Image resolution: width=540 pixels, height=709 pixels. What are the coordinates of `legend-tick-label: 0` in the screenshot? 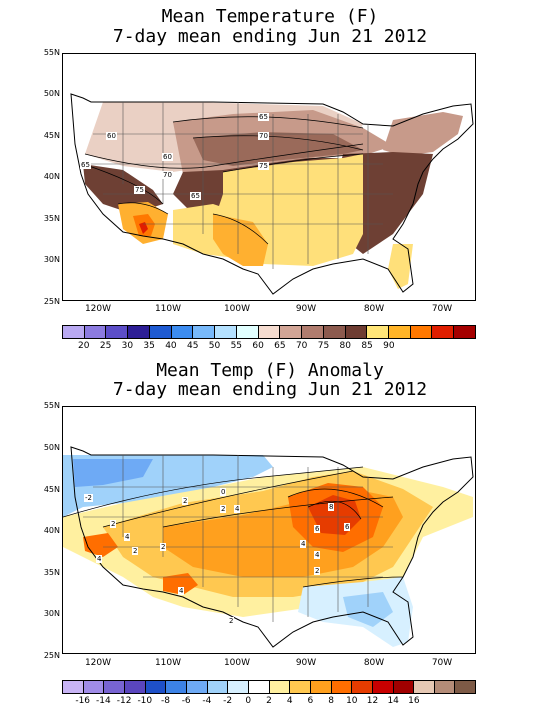 It's located at (248, 701).